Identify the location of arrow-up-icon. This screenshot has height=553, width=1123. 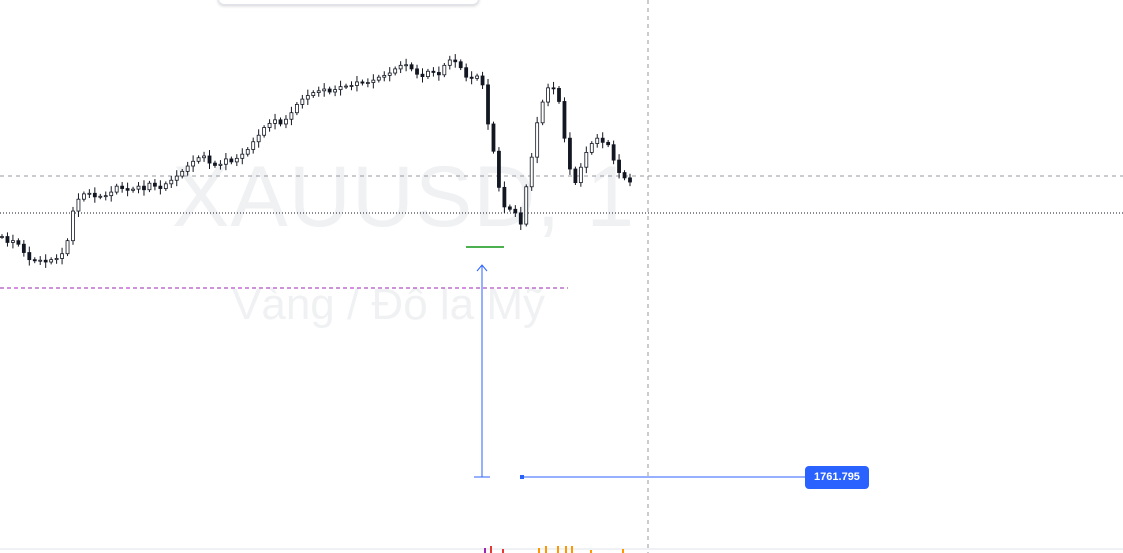
(482, 268).